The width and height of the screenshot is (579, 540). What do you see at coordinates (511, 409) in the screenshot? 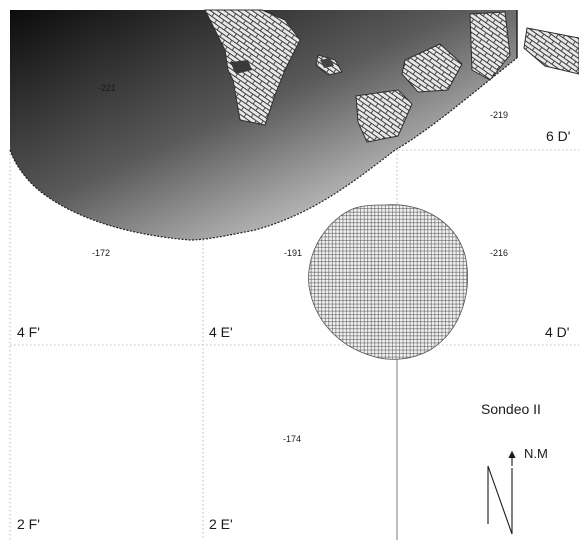
I see `plan-title: Sondeo II` at bounding box center [511, 409].